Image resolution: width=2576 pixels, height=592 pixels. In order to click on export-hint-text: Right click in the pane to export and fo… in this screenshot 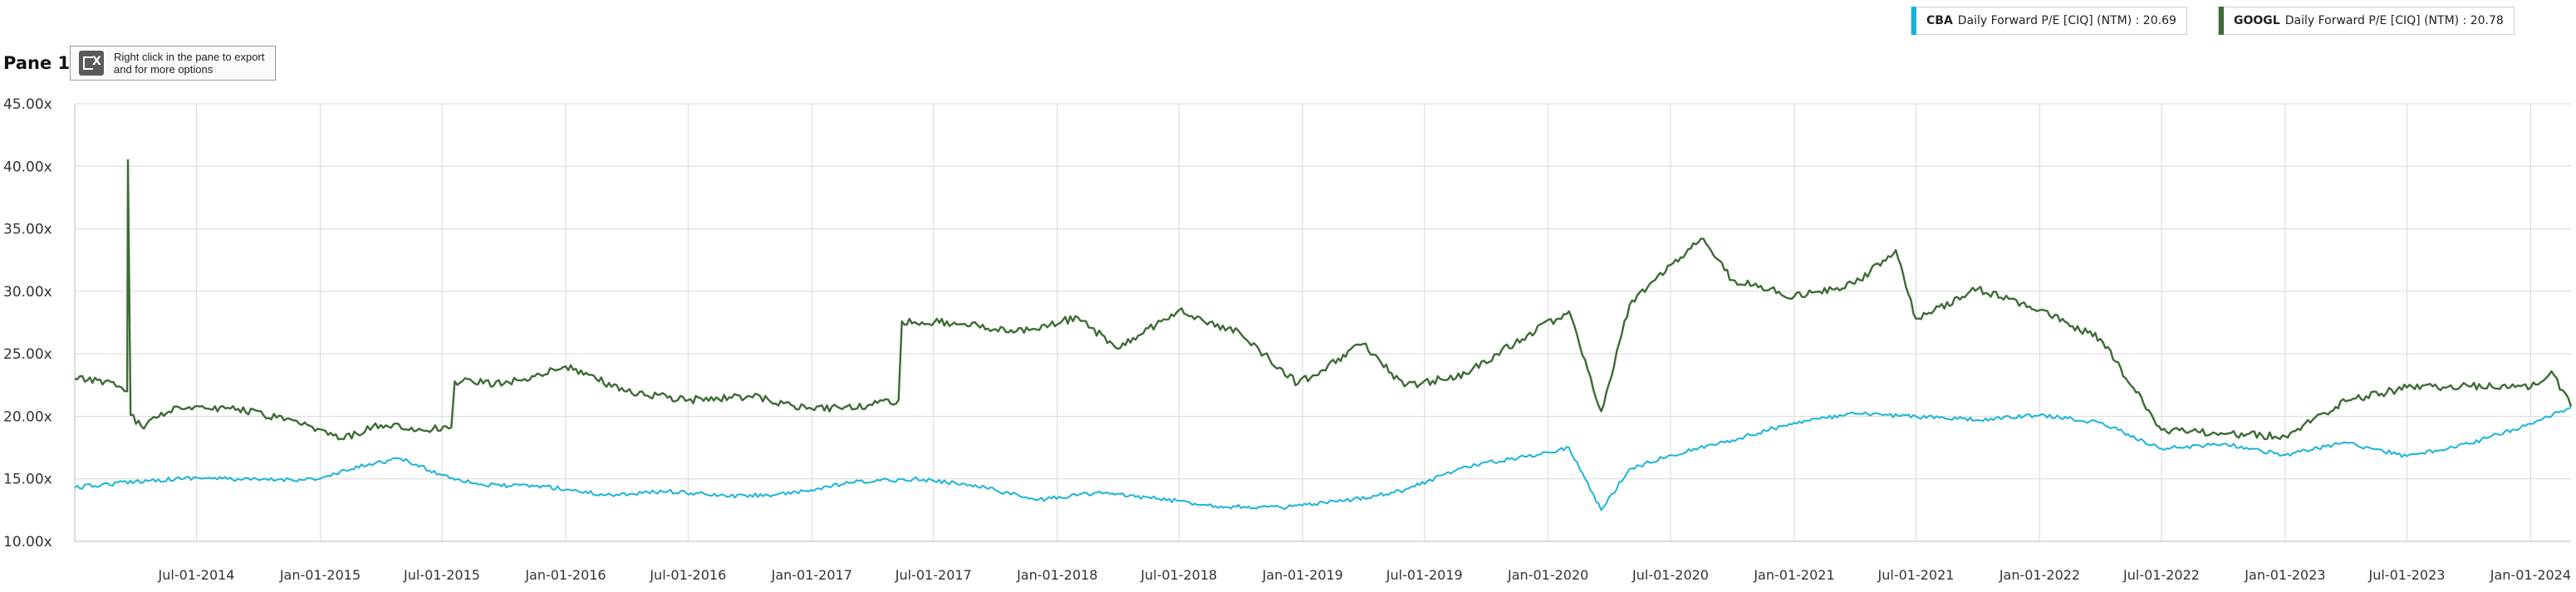, I will do `click(189, 63)`.